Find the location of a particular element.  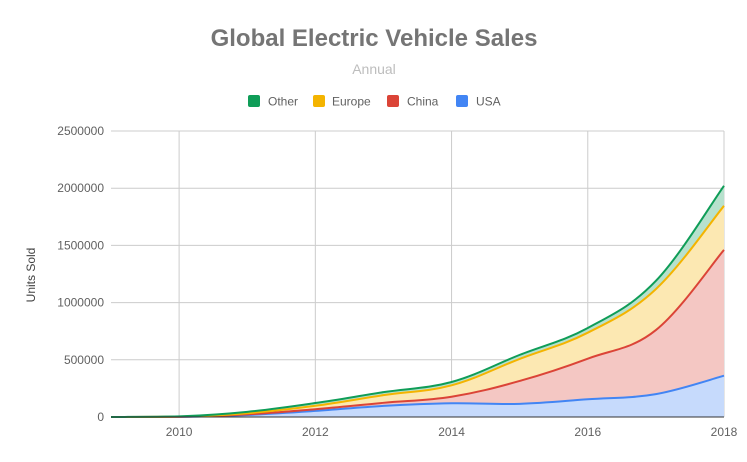

chart-subtitle: Annual is located at coordinates (374, 69).